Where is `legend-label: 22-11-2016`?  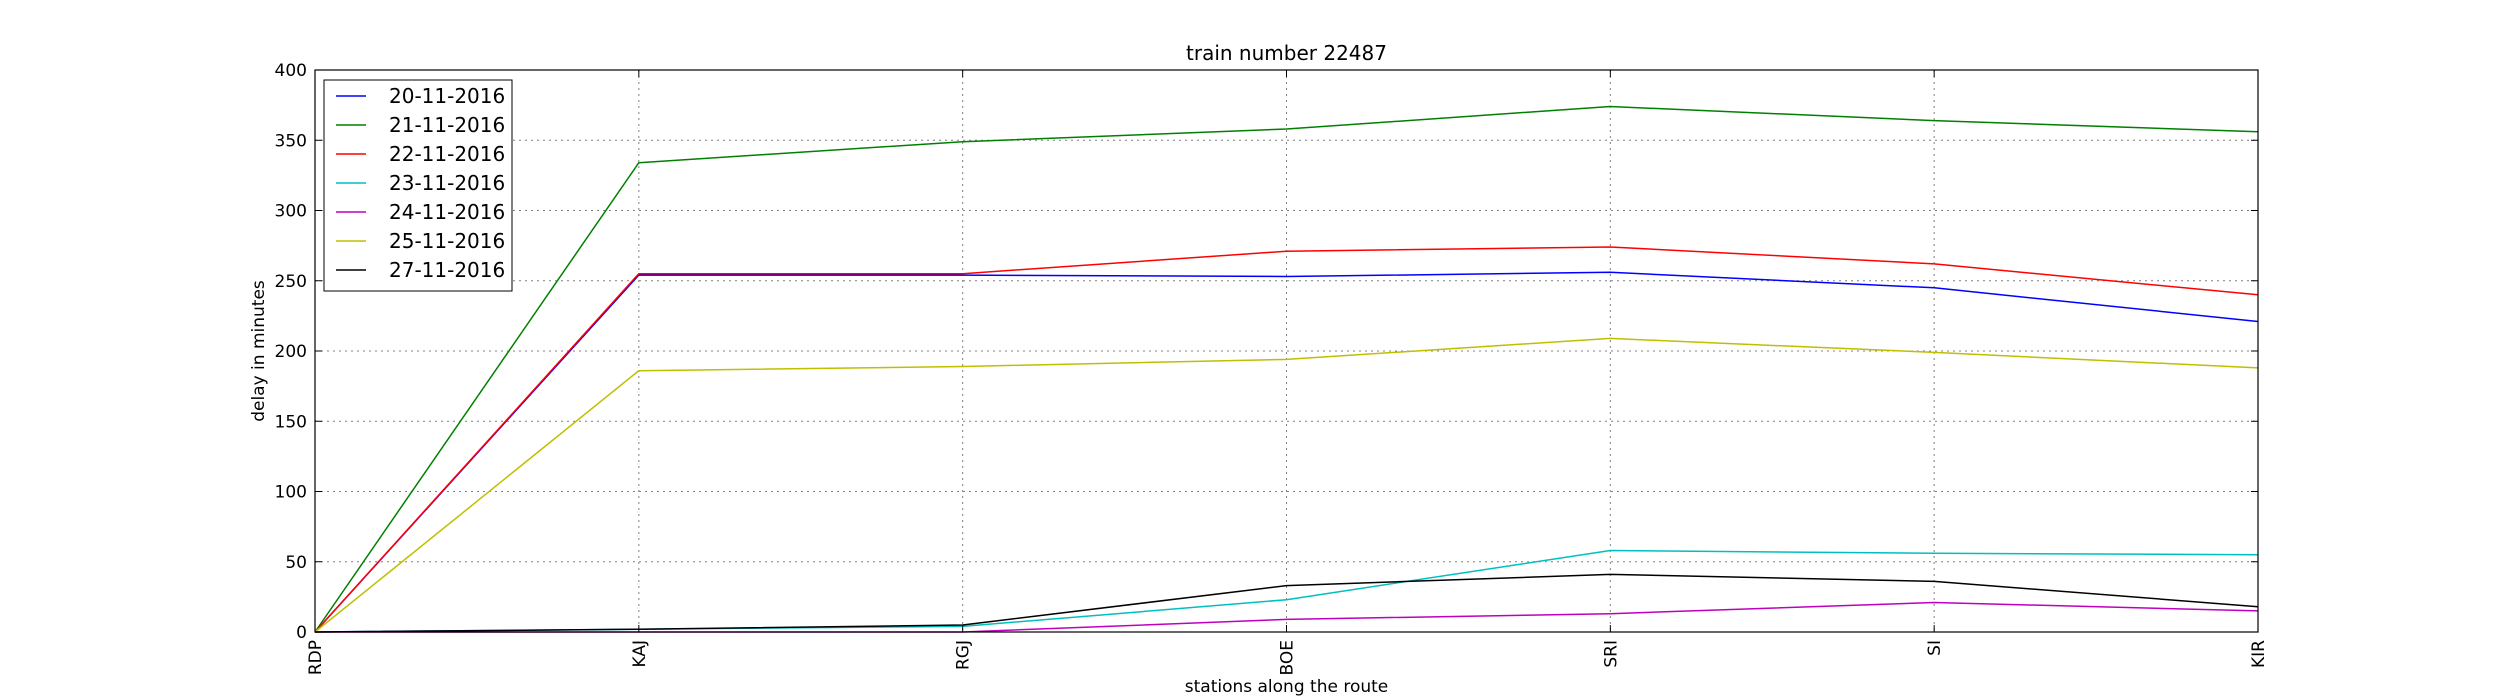 legend-label: 22-11-2016 is located at coordinates (447, 154).